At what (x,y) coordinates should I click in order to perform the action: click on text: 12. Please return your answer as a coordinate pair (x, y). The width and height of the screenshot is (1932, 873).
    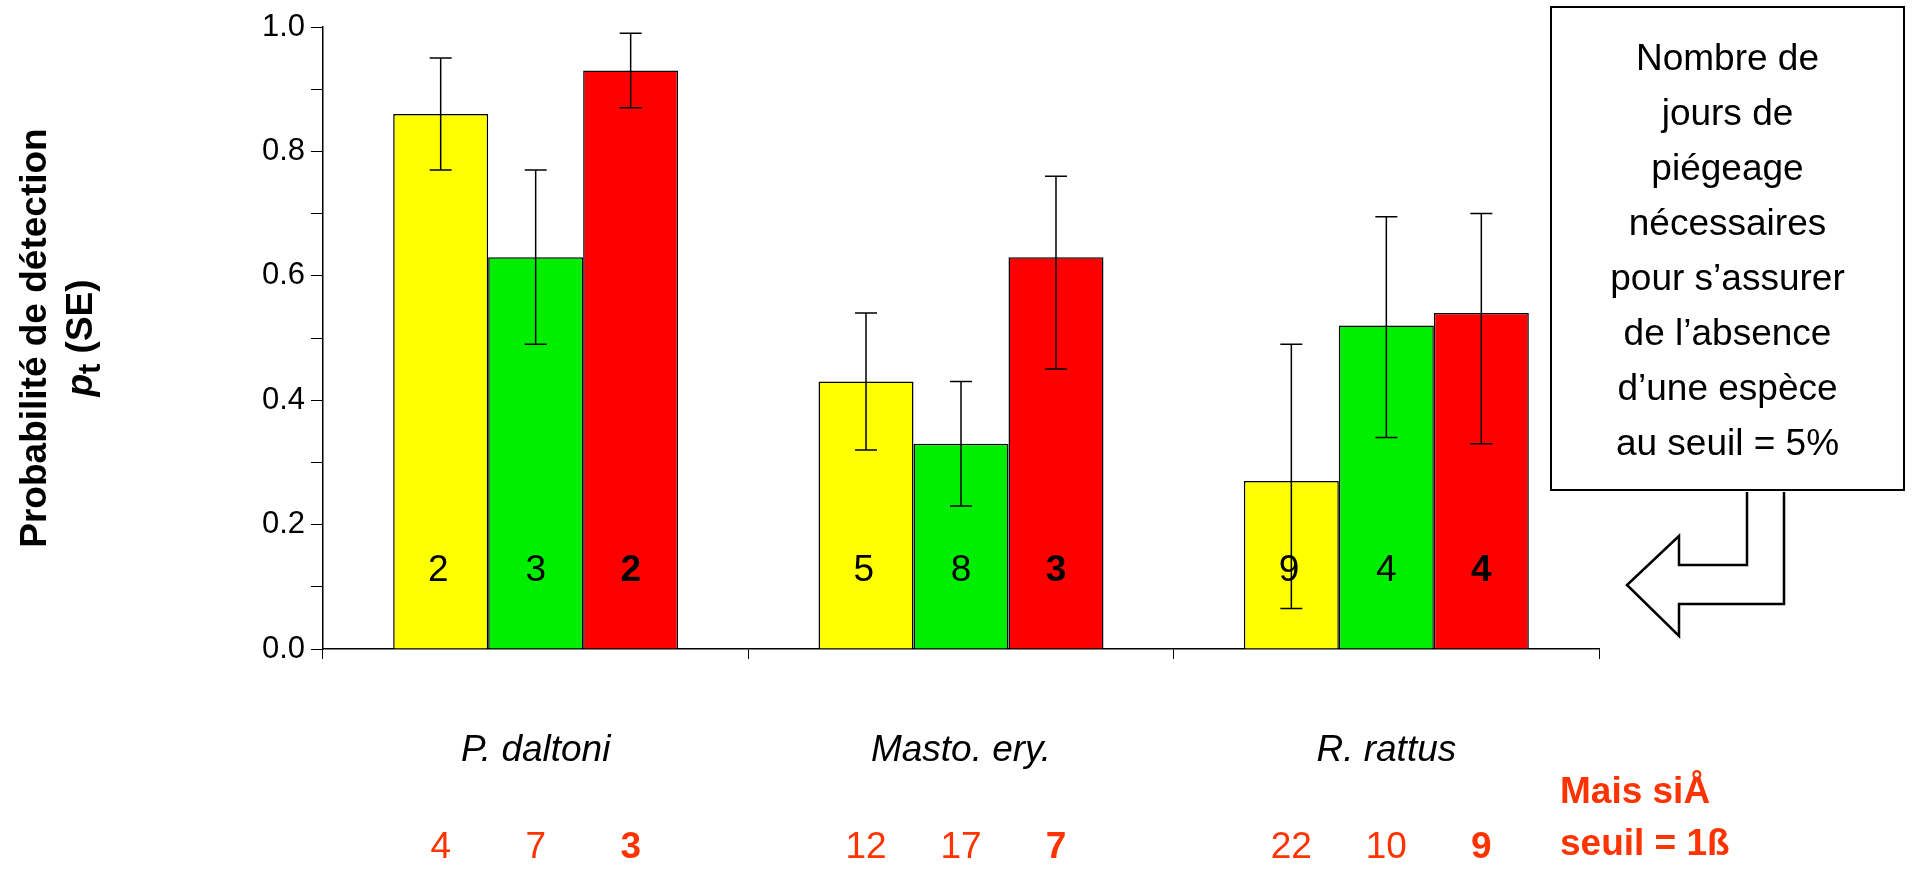
    Looking at the image, I should click on (866, 846).